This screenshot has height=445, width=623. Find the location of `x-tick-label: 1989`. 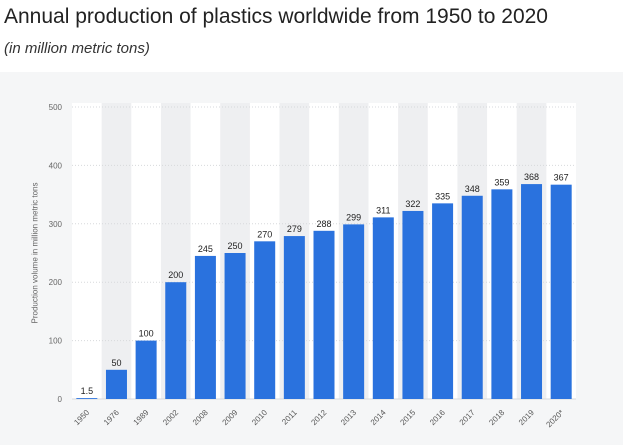

x-tick-label: 1989 is located at coordinates (141, 417).